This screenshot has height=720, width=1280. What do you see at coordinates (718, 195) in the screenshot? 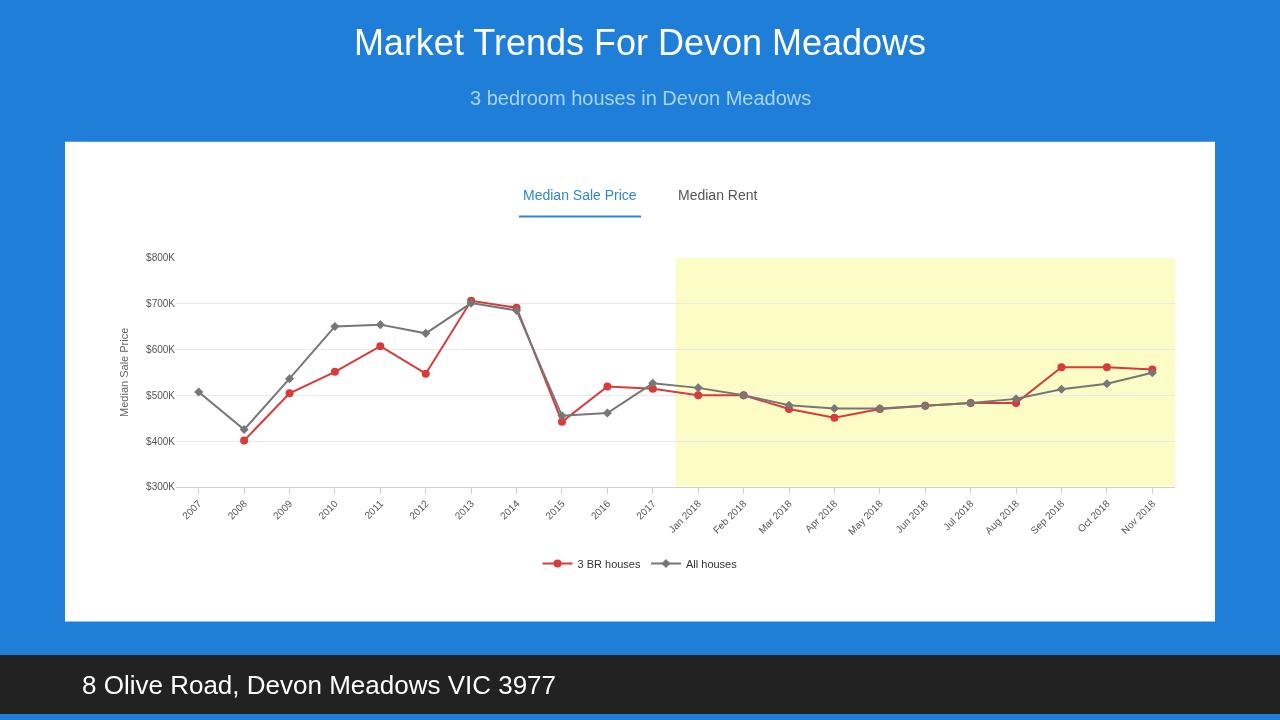
I see `text: Median Rent` at bounding box center [718, 195].